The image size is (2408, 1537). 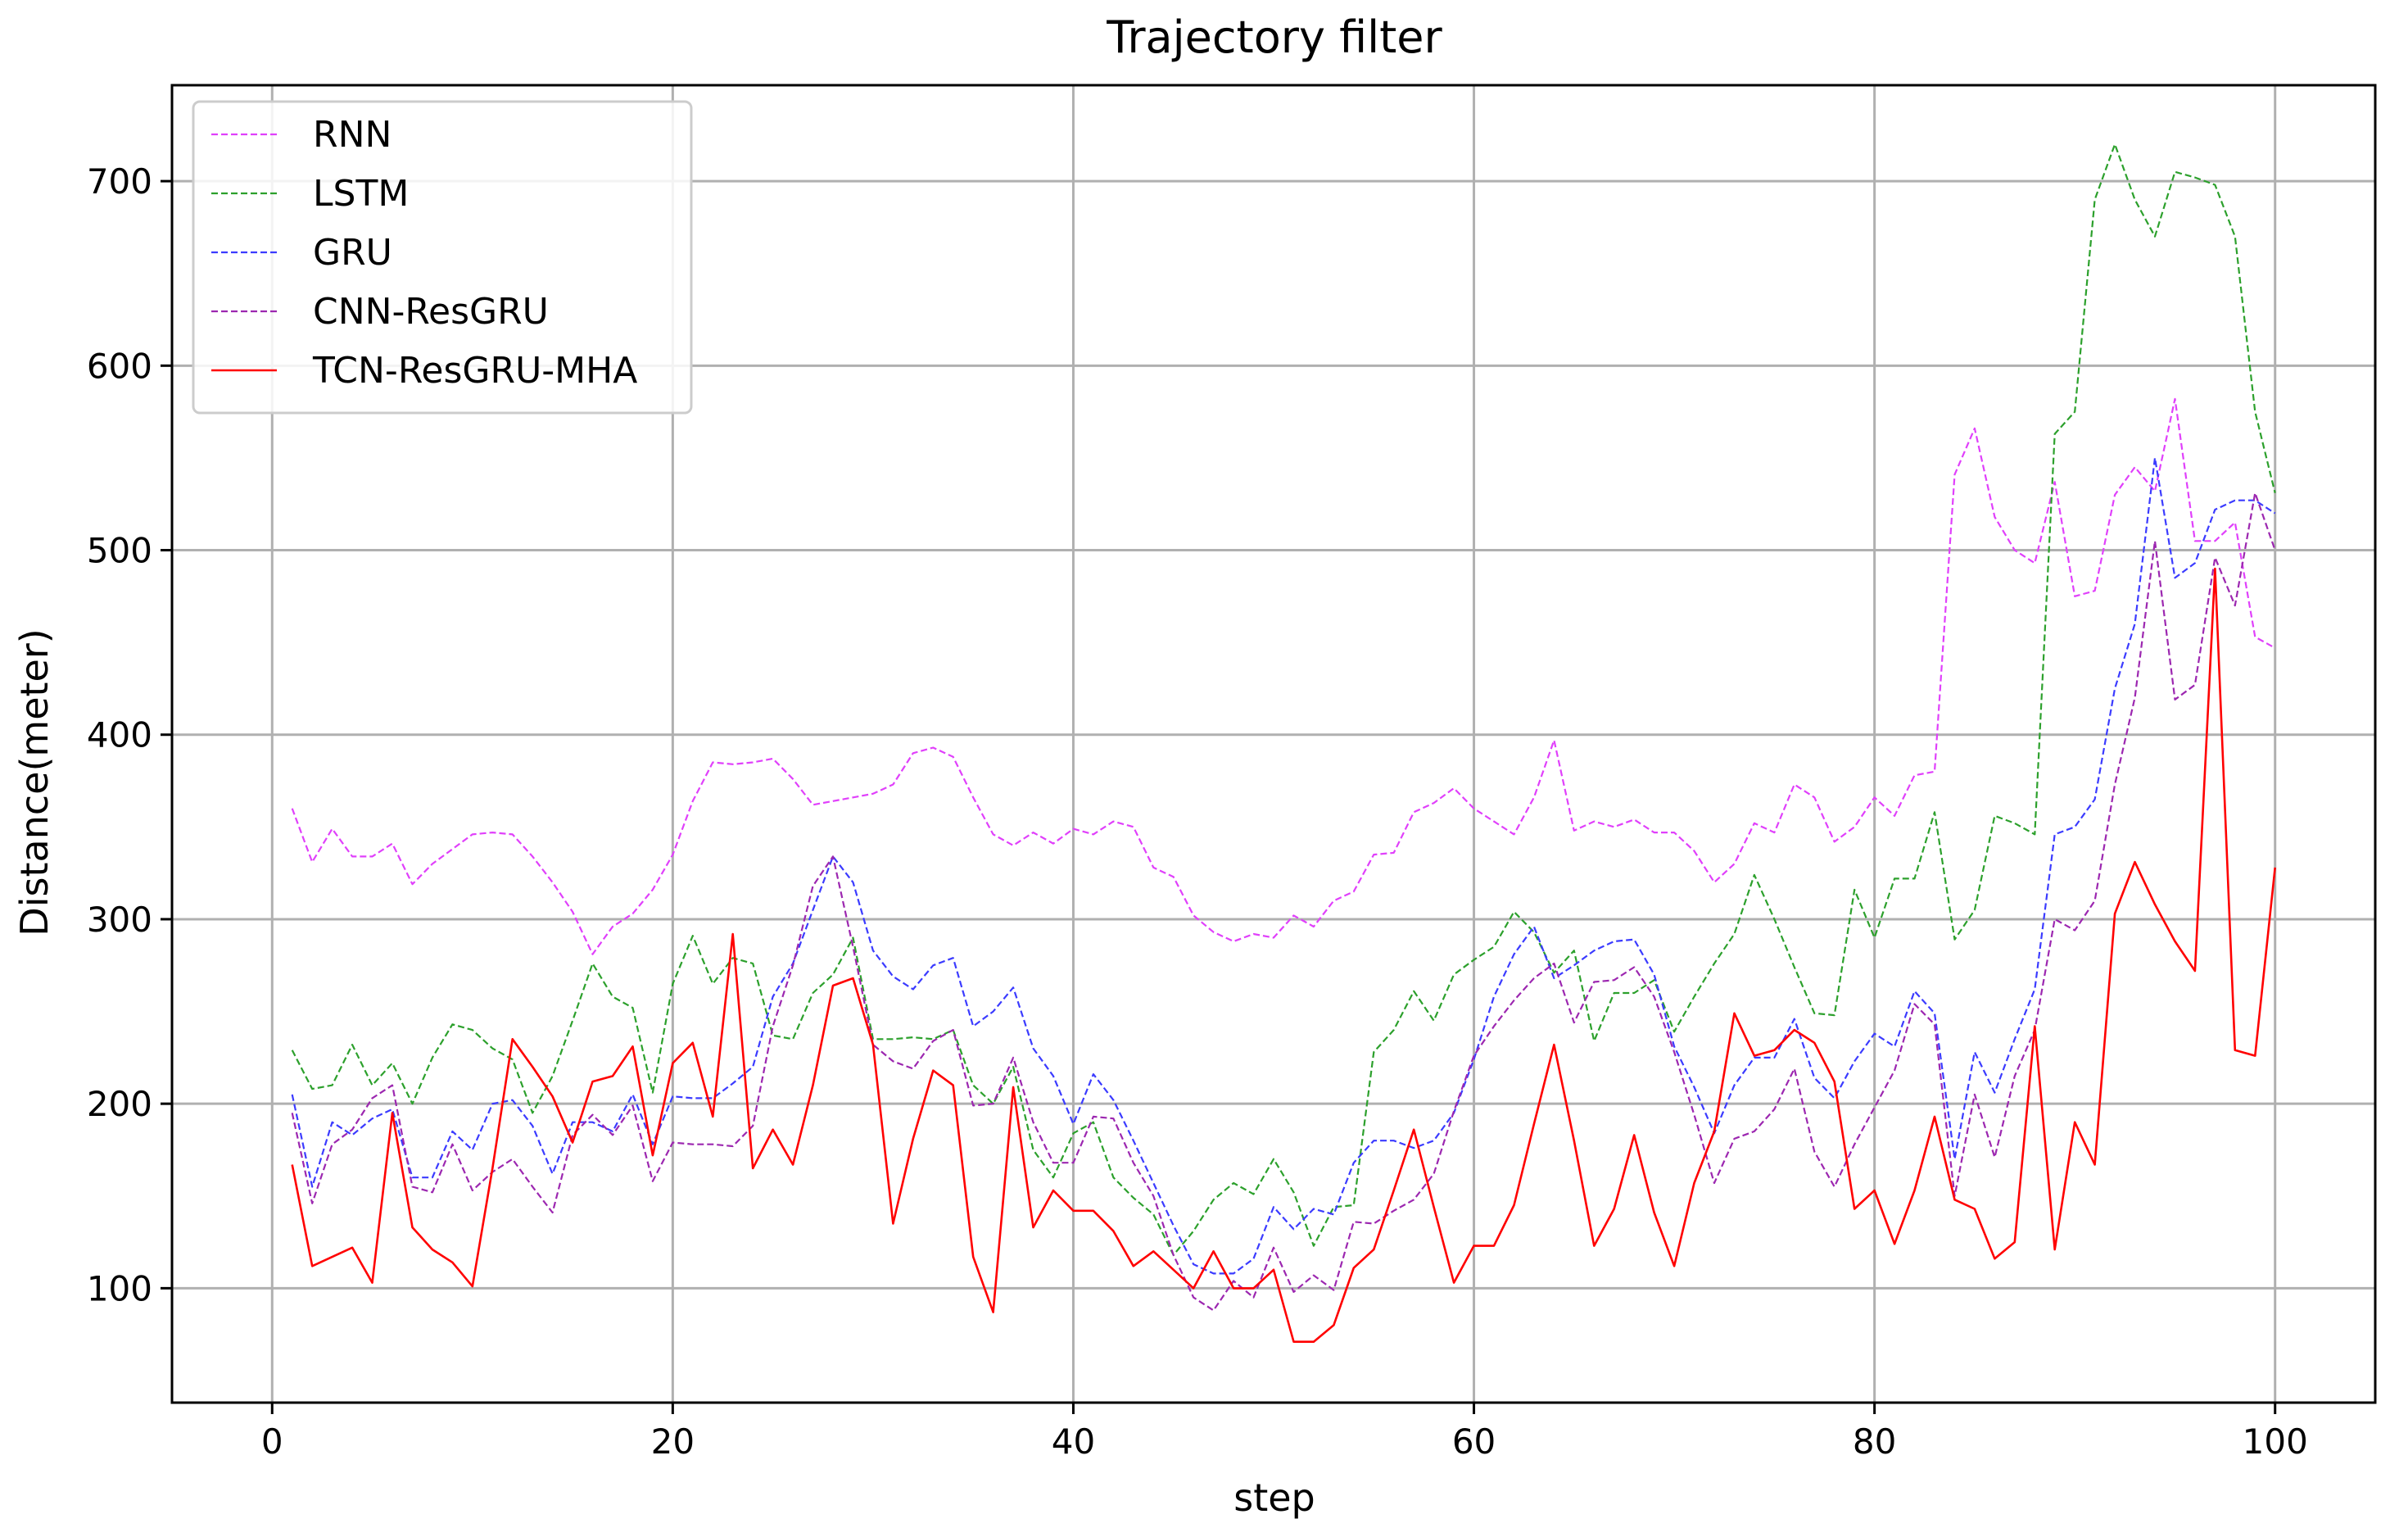 What do you see at coordinates (1274, 37) in the screenshot?
I see `chart-title: Trajectory filter` at bounding box center [1274, 37].